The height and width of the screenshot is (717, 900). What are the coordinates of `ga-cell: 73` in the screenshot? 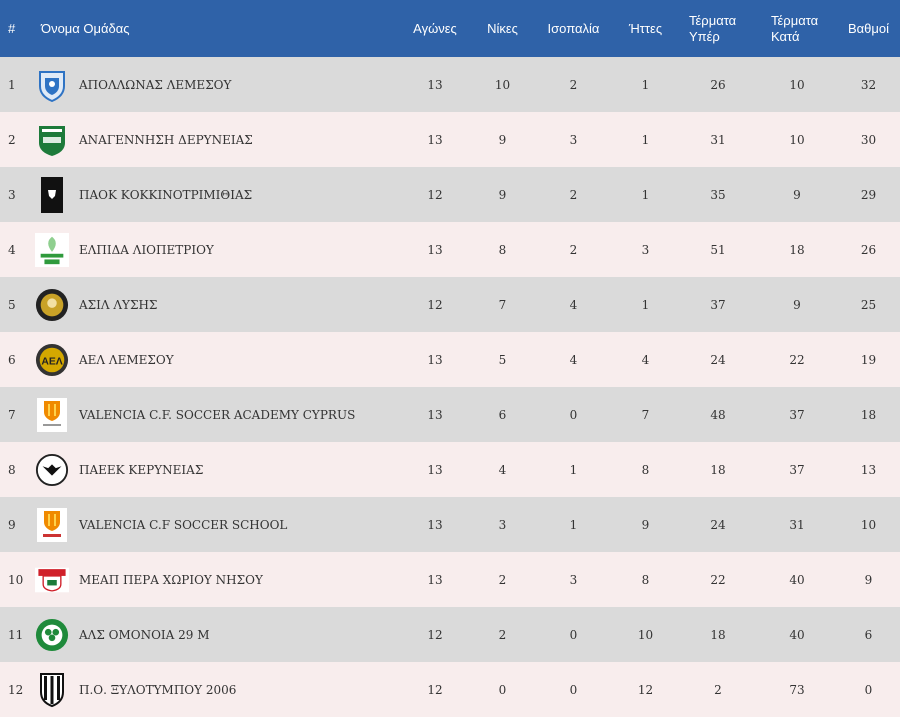 It's located at (797, 689).